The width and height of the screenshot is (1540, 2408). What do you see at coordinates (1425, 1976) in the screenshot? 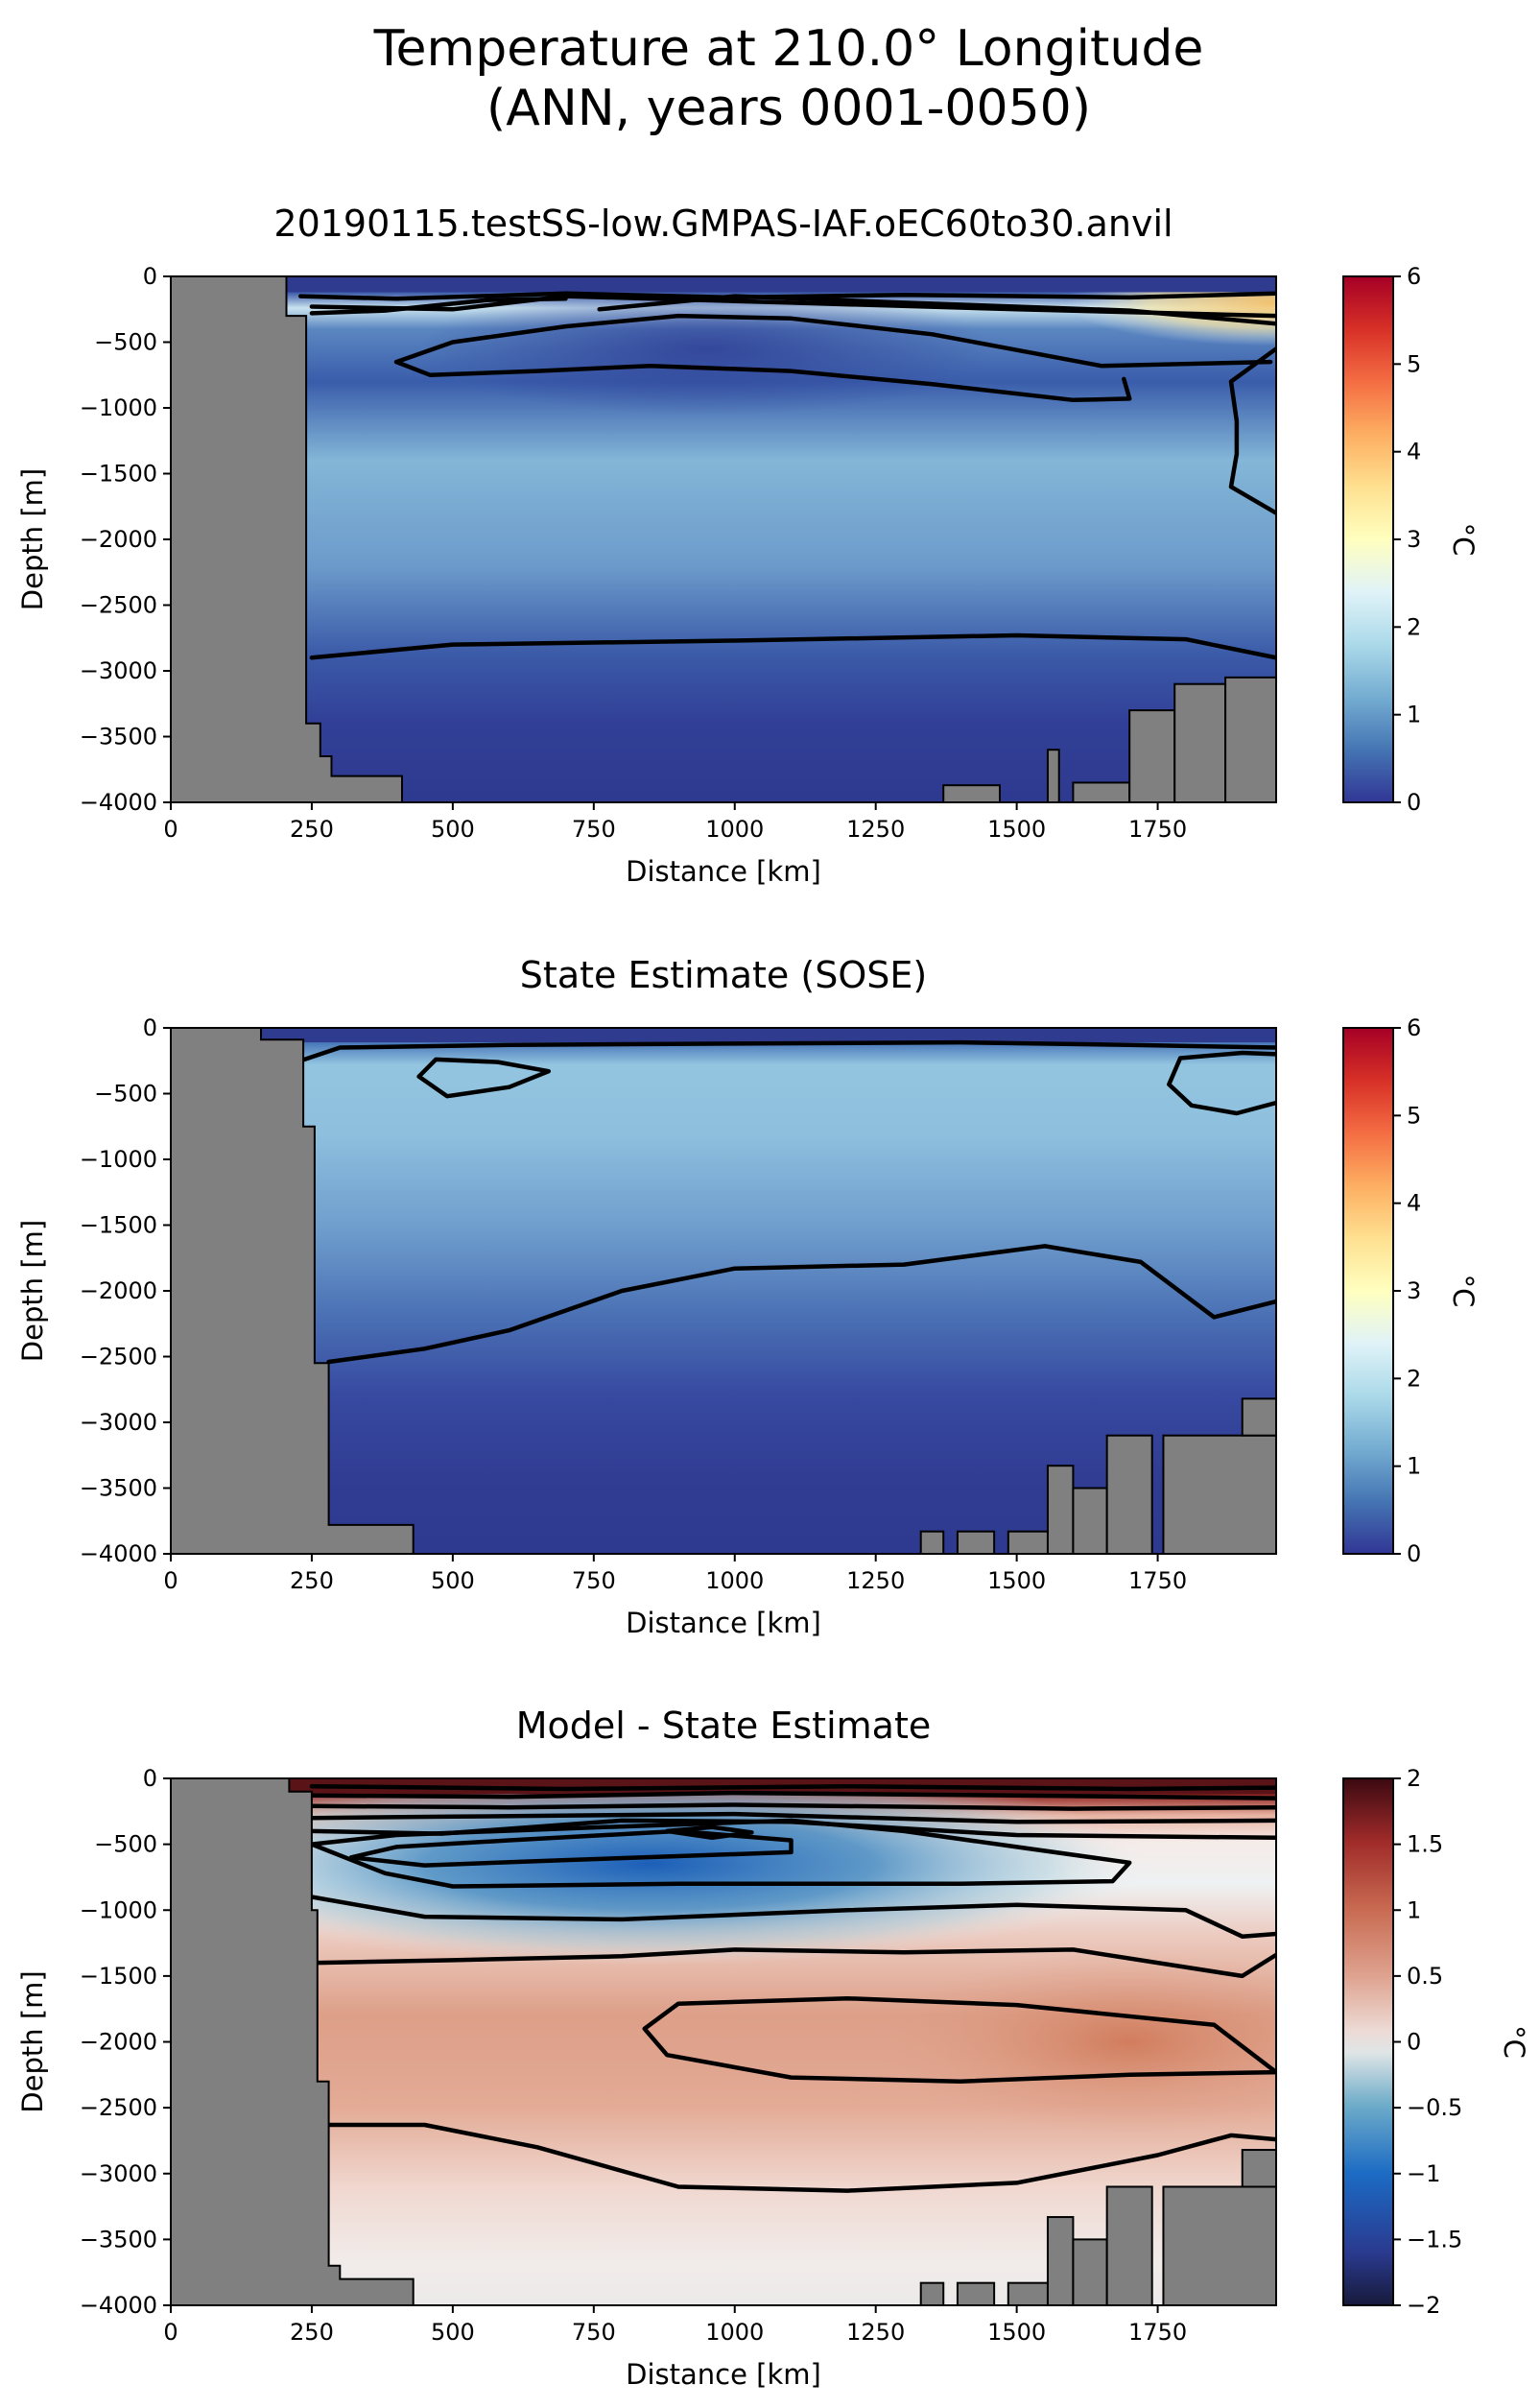
I see `colorbar-tick-label: 0.5` at bounding box center [1425, 1976].